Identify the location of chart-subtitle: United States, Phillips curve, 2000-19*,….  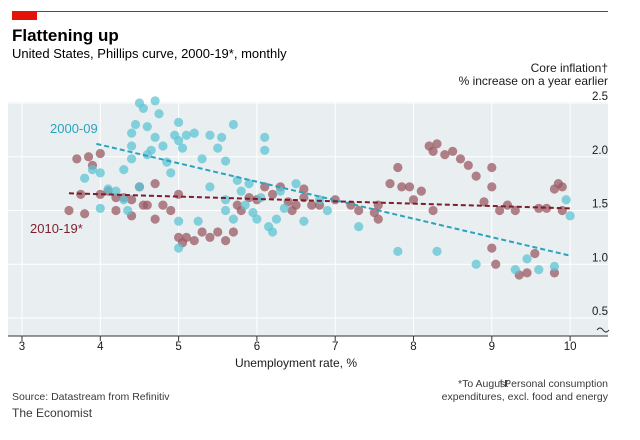
(149, 53).